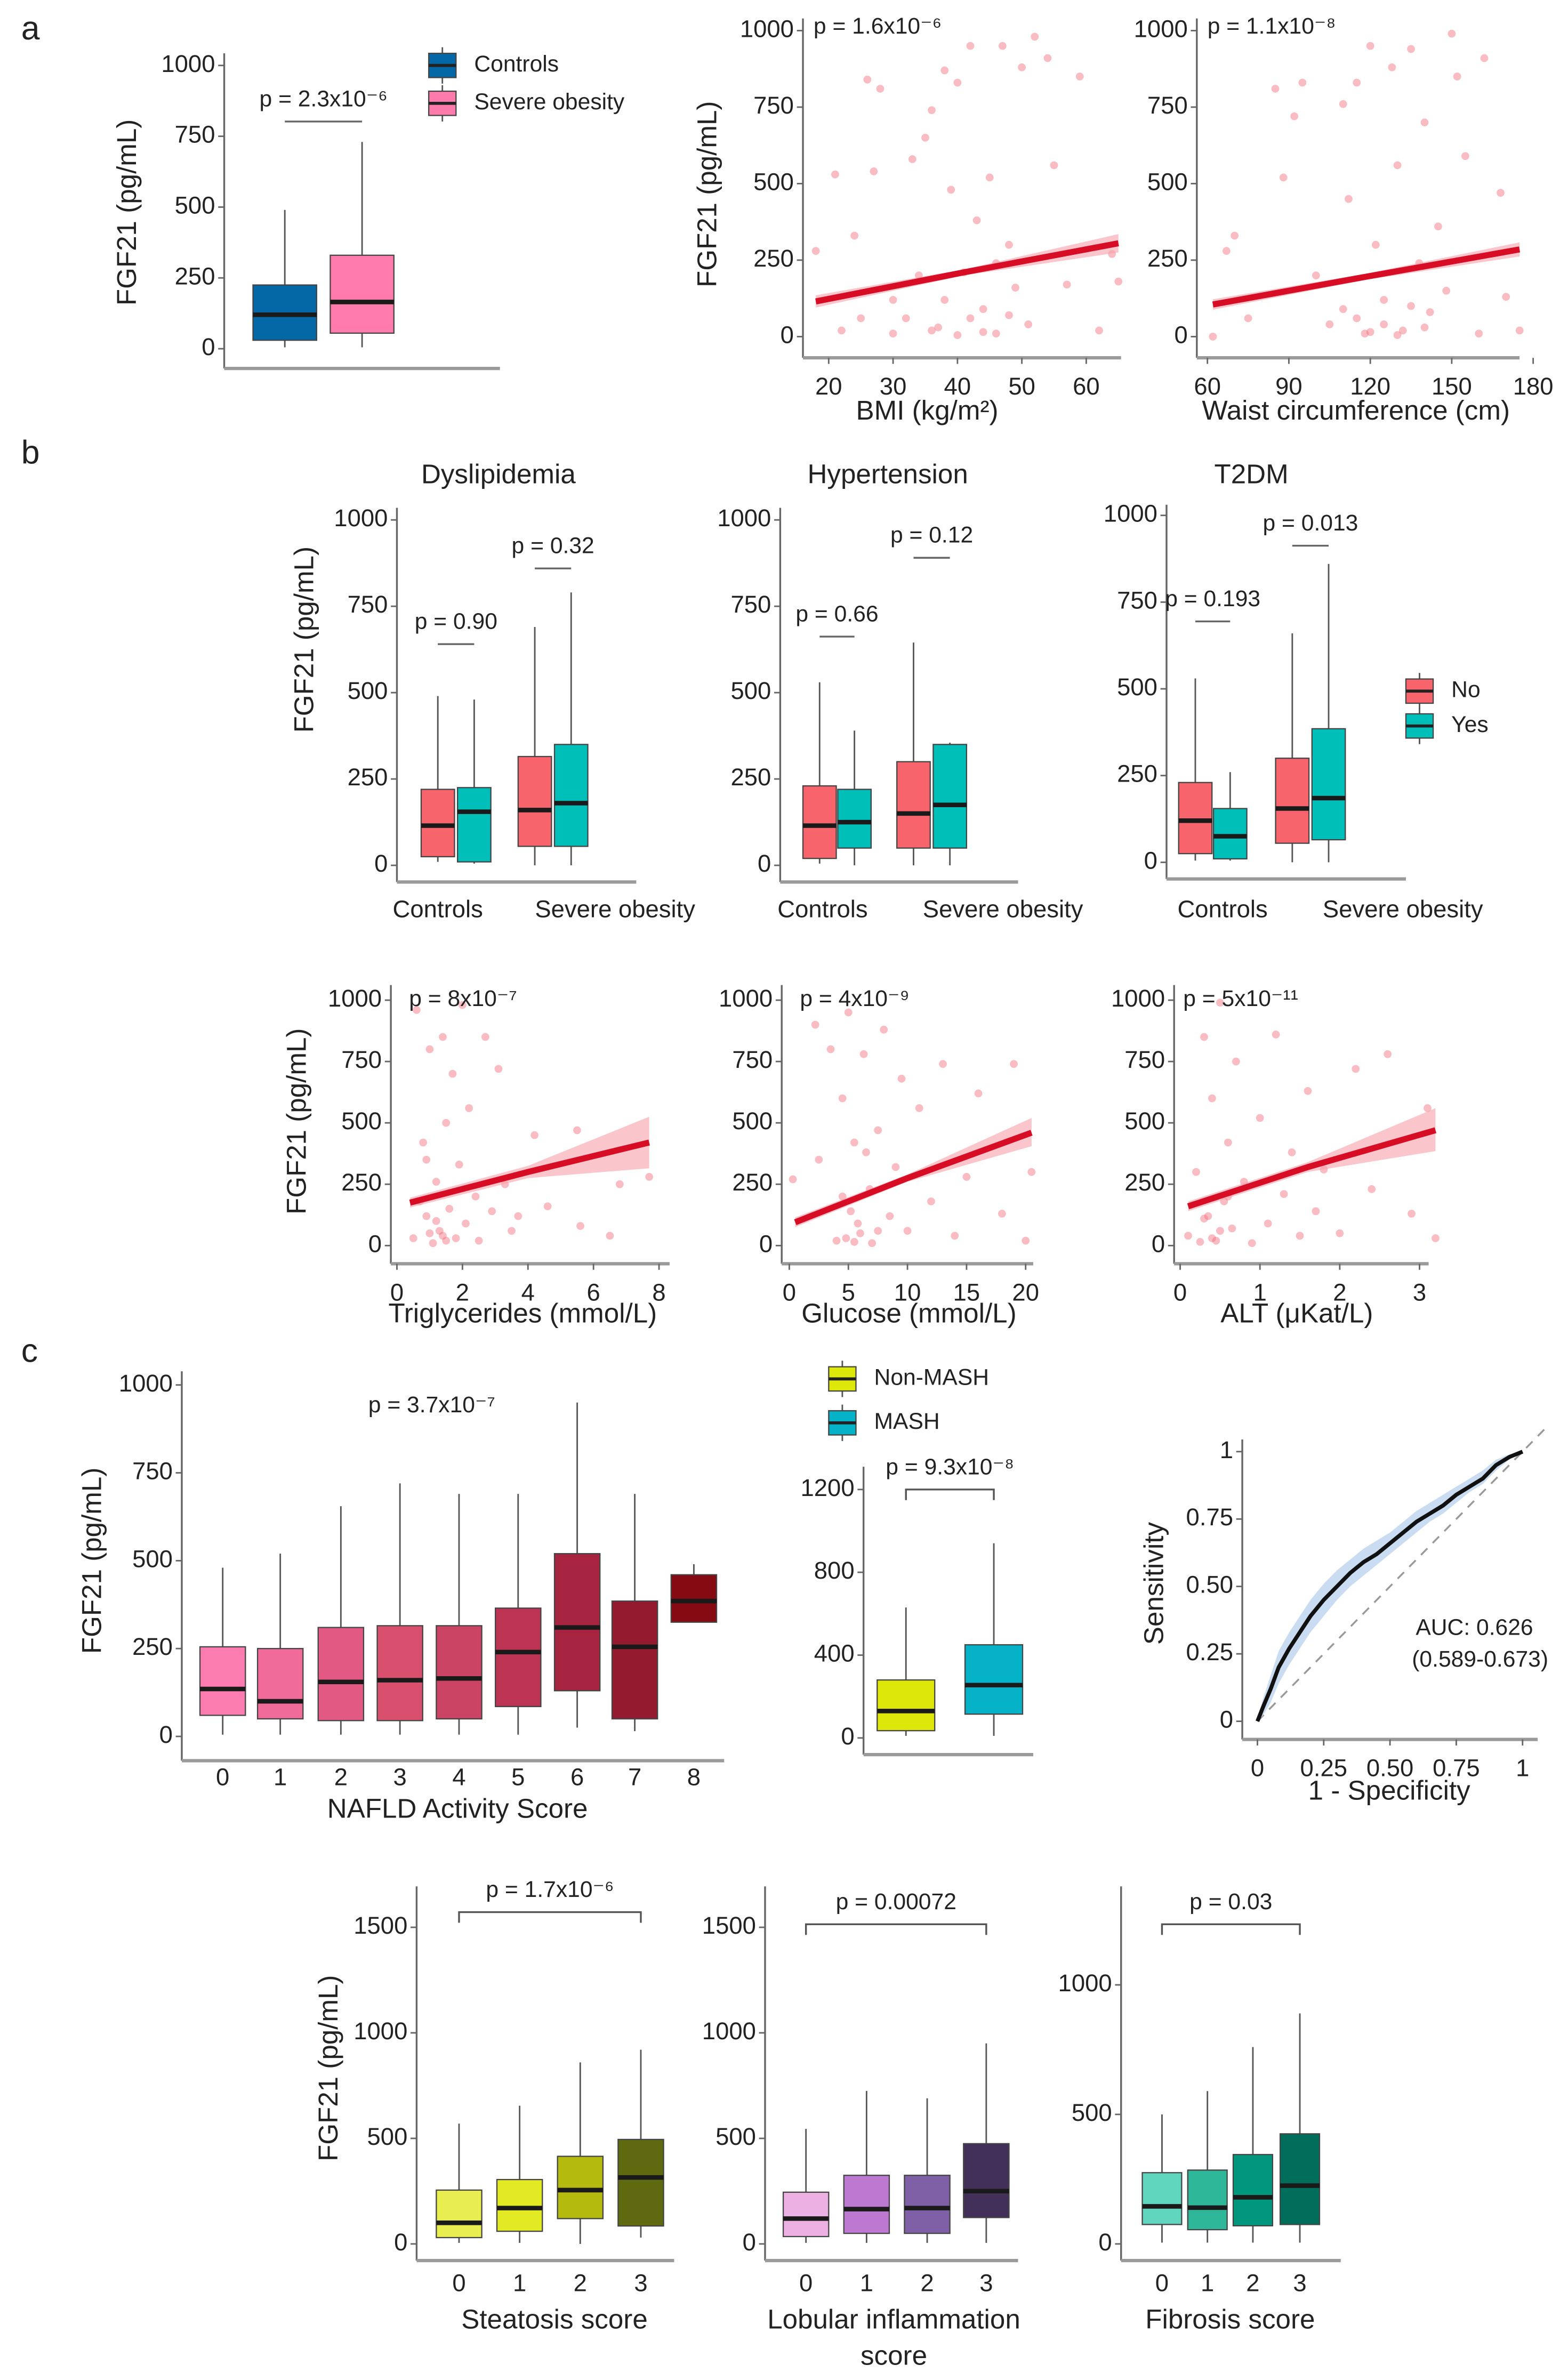 The image size is (1568, 2373). Describe the element at coordinates (518, 1777) in the screenshot. I see `category-label: 5` at that location.